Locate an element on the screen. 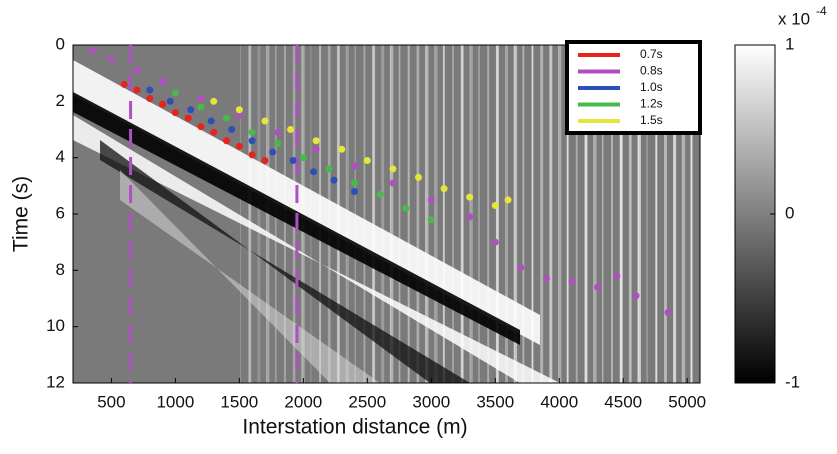 This screenshot has height=454, width=837. x-tick-label: 1000 is located at coordinates (175, 401).